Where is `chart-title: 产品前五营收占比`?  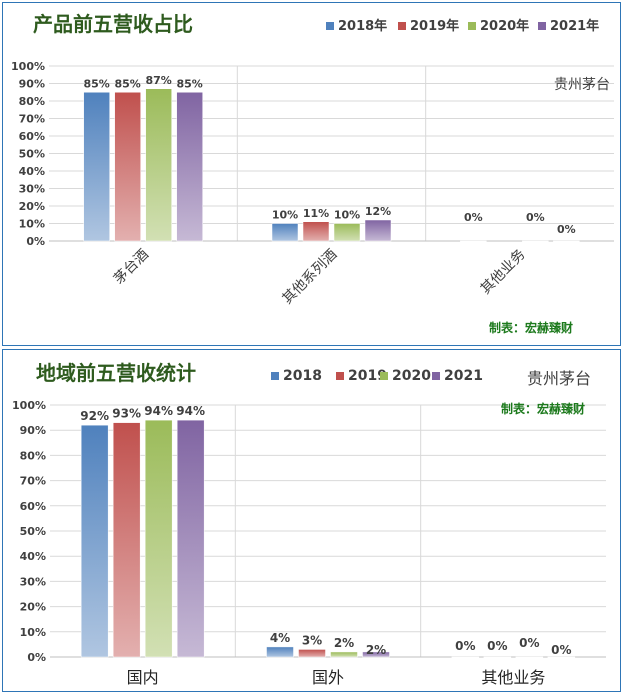
chart-title: 产品前五营收占比 is located at coordinates (113, 24).